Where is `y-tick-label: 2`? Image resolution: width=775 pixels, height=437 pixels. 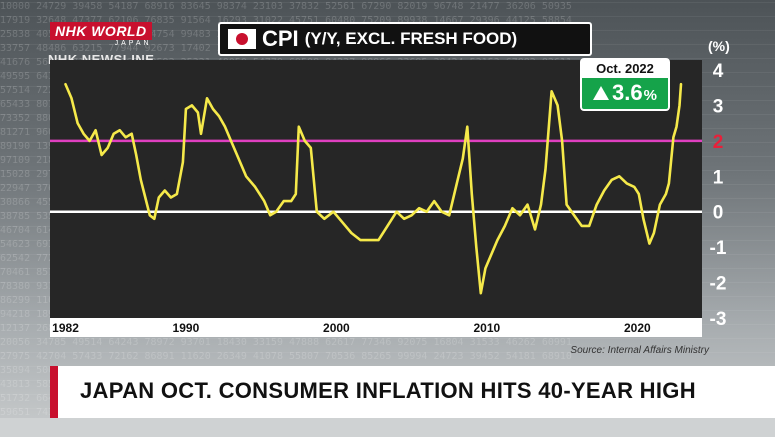 y-tick-label: 2 is located at coordinates (718, 142).